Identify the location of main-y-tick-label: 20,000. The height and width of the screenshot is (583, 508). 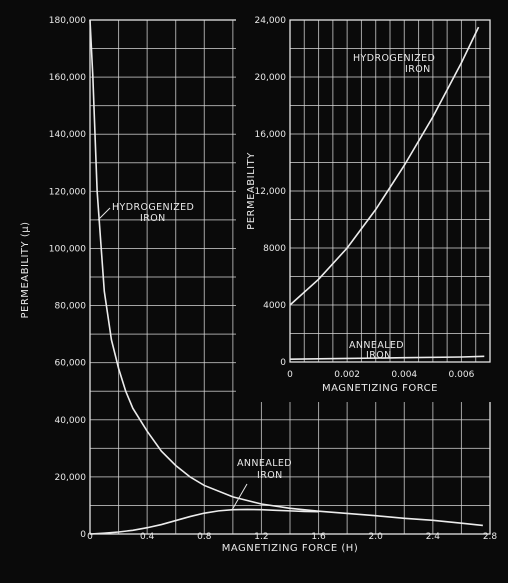
(71, 478).